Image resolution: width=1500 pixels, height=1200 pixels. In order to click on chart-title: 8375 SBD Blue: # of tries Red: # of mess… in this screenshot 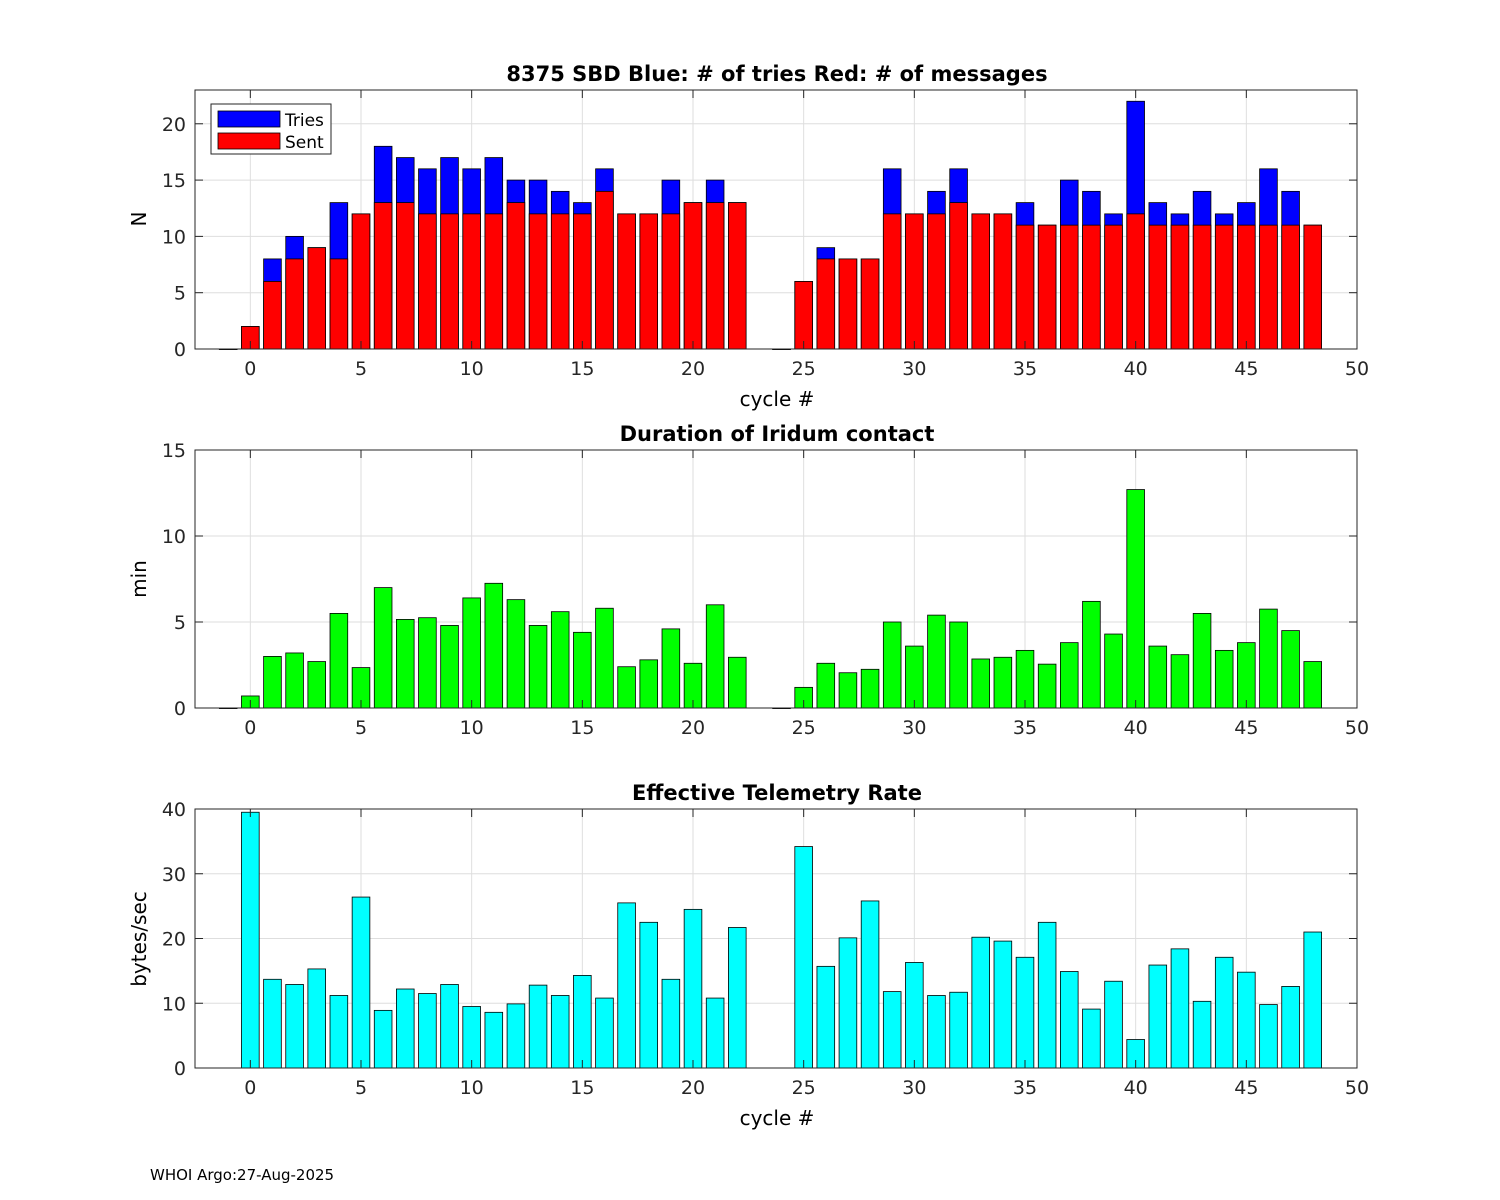, I will do `click(776, 74)`.